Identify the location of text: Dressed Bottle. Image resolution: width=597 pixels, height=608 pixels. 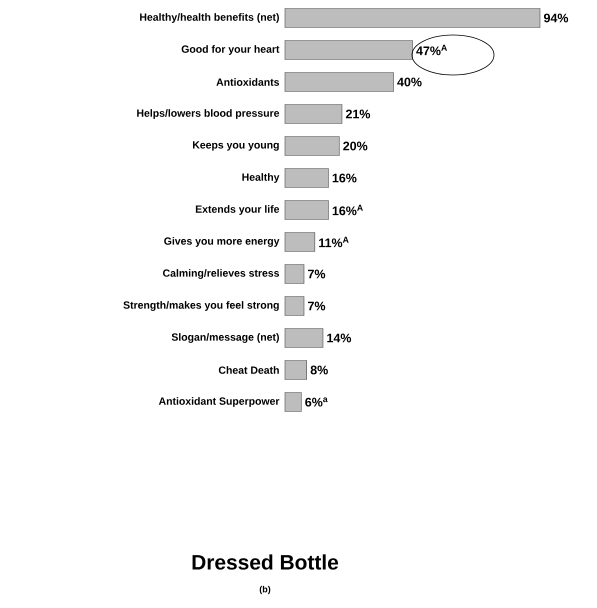
(265, 562).